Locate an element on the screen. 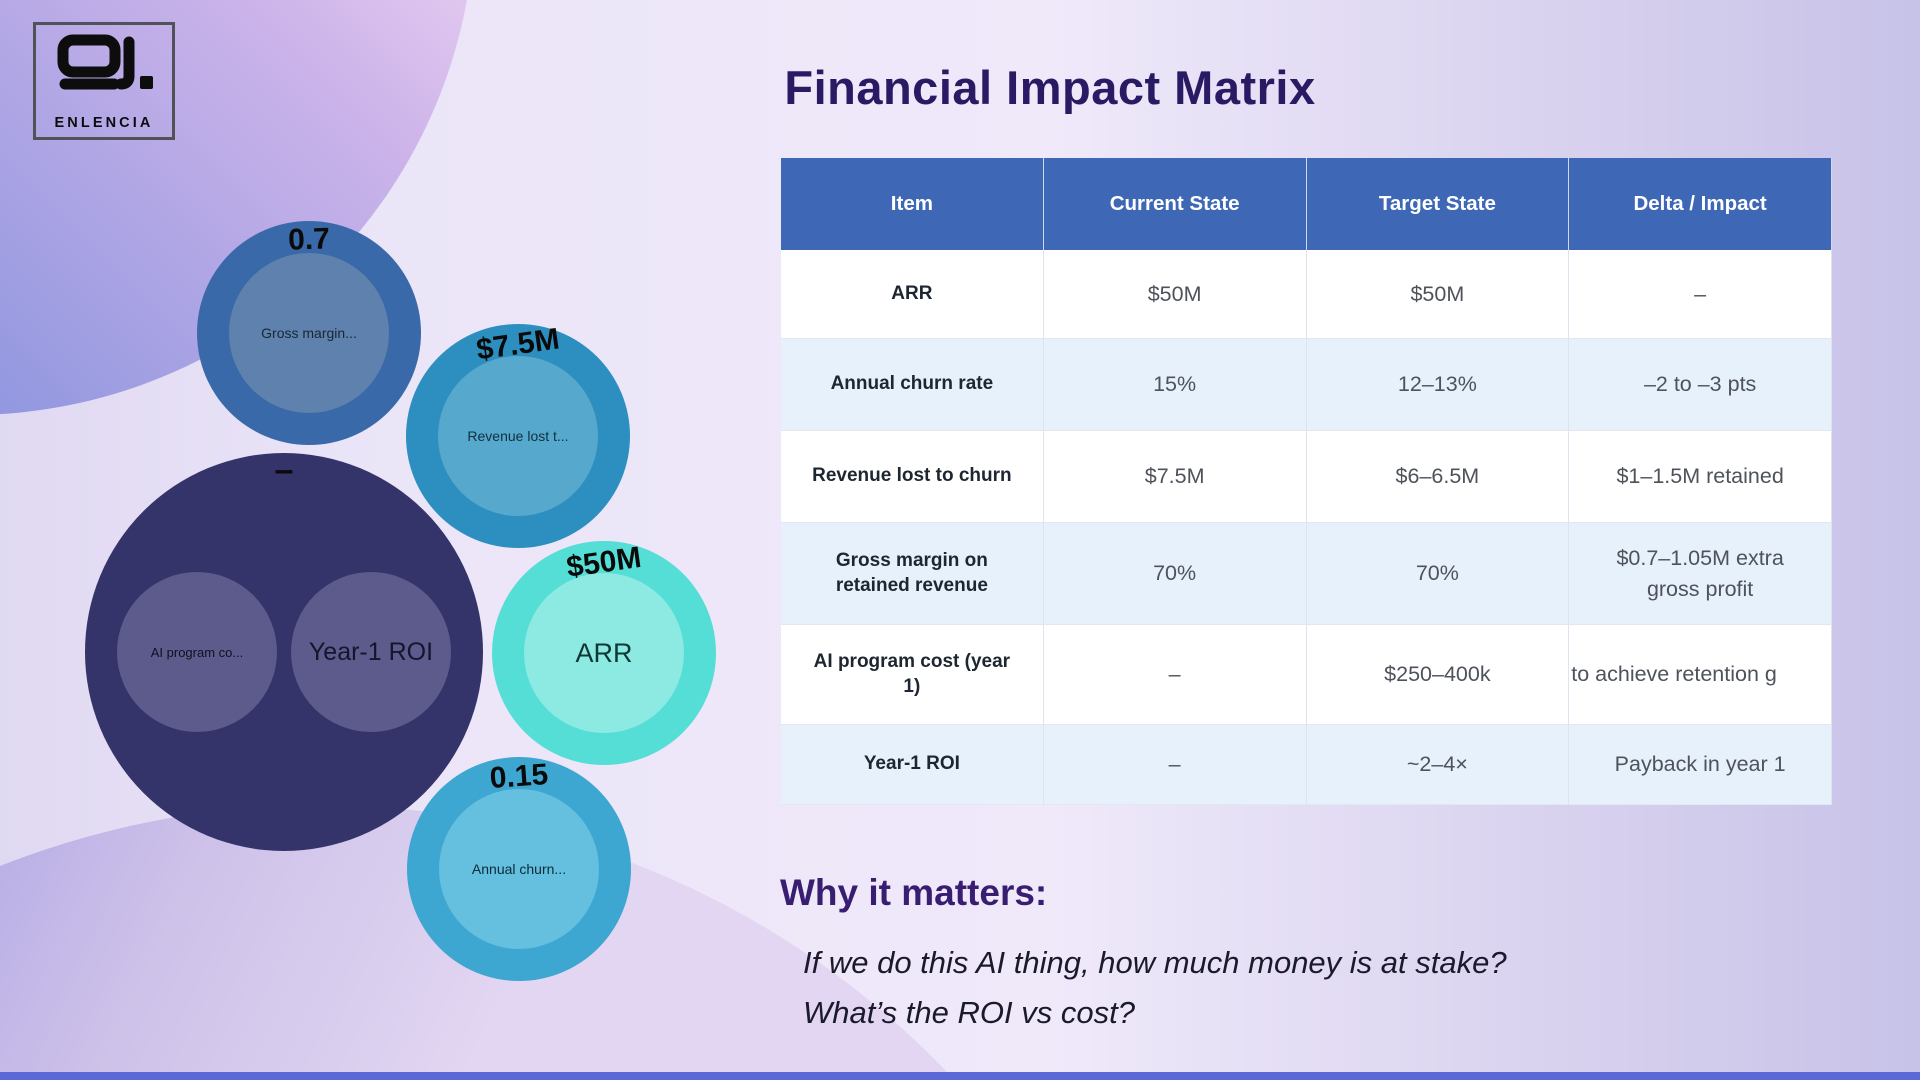 This screenshot has height=1080, width=1920. table-cell-item: Year-1 ROI is located at coordinates (912, 765).